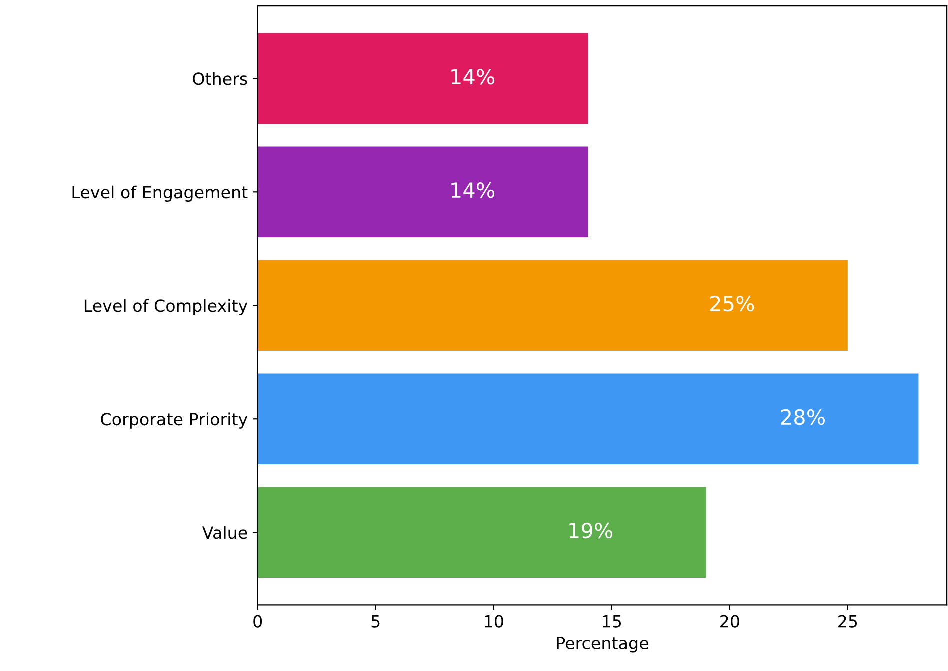 The width and height of the screenshot is (948, 671). I want to click on data-label: 25%, so click(732, 304).